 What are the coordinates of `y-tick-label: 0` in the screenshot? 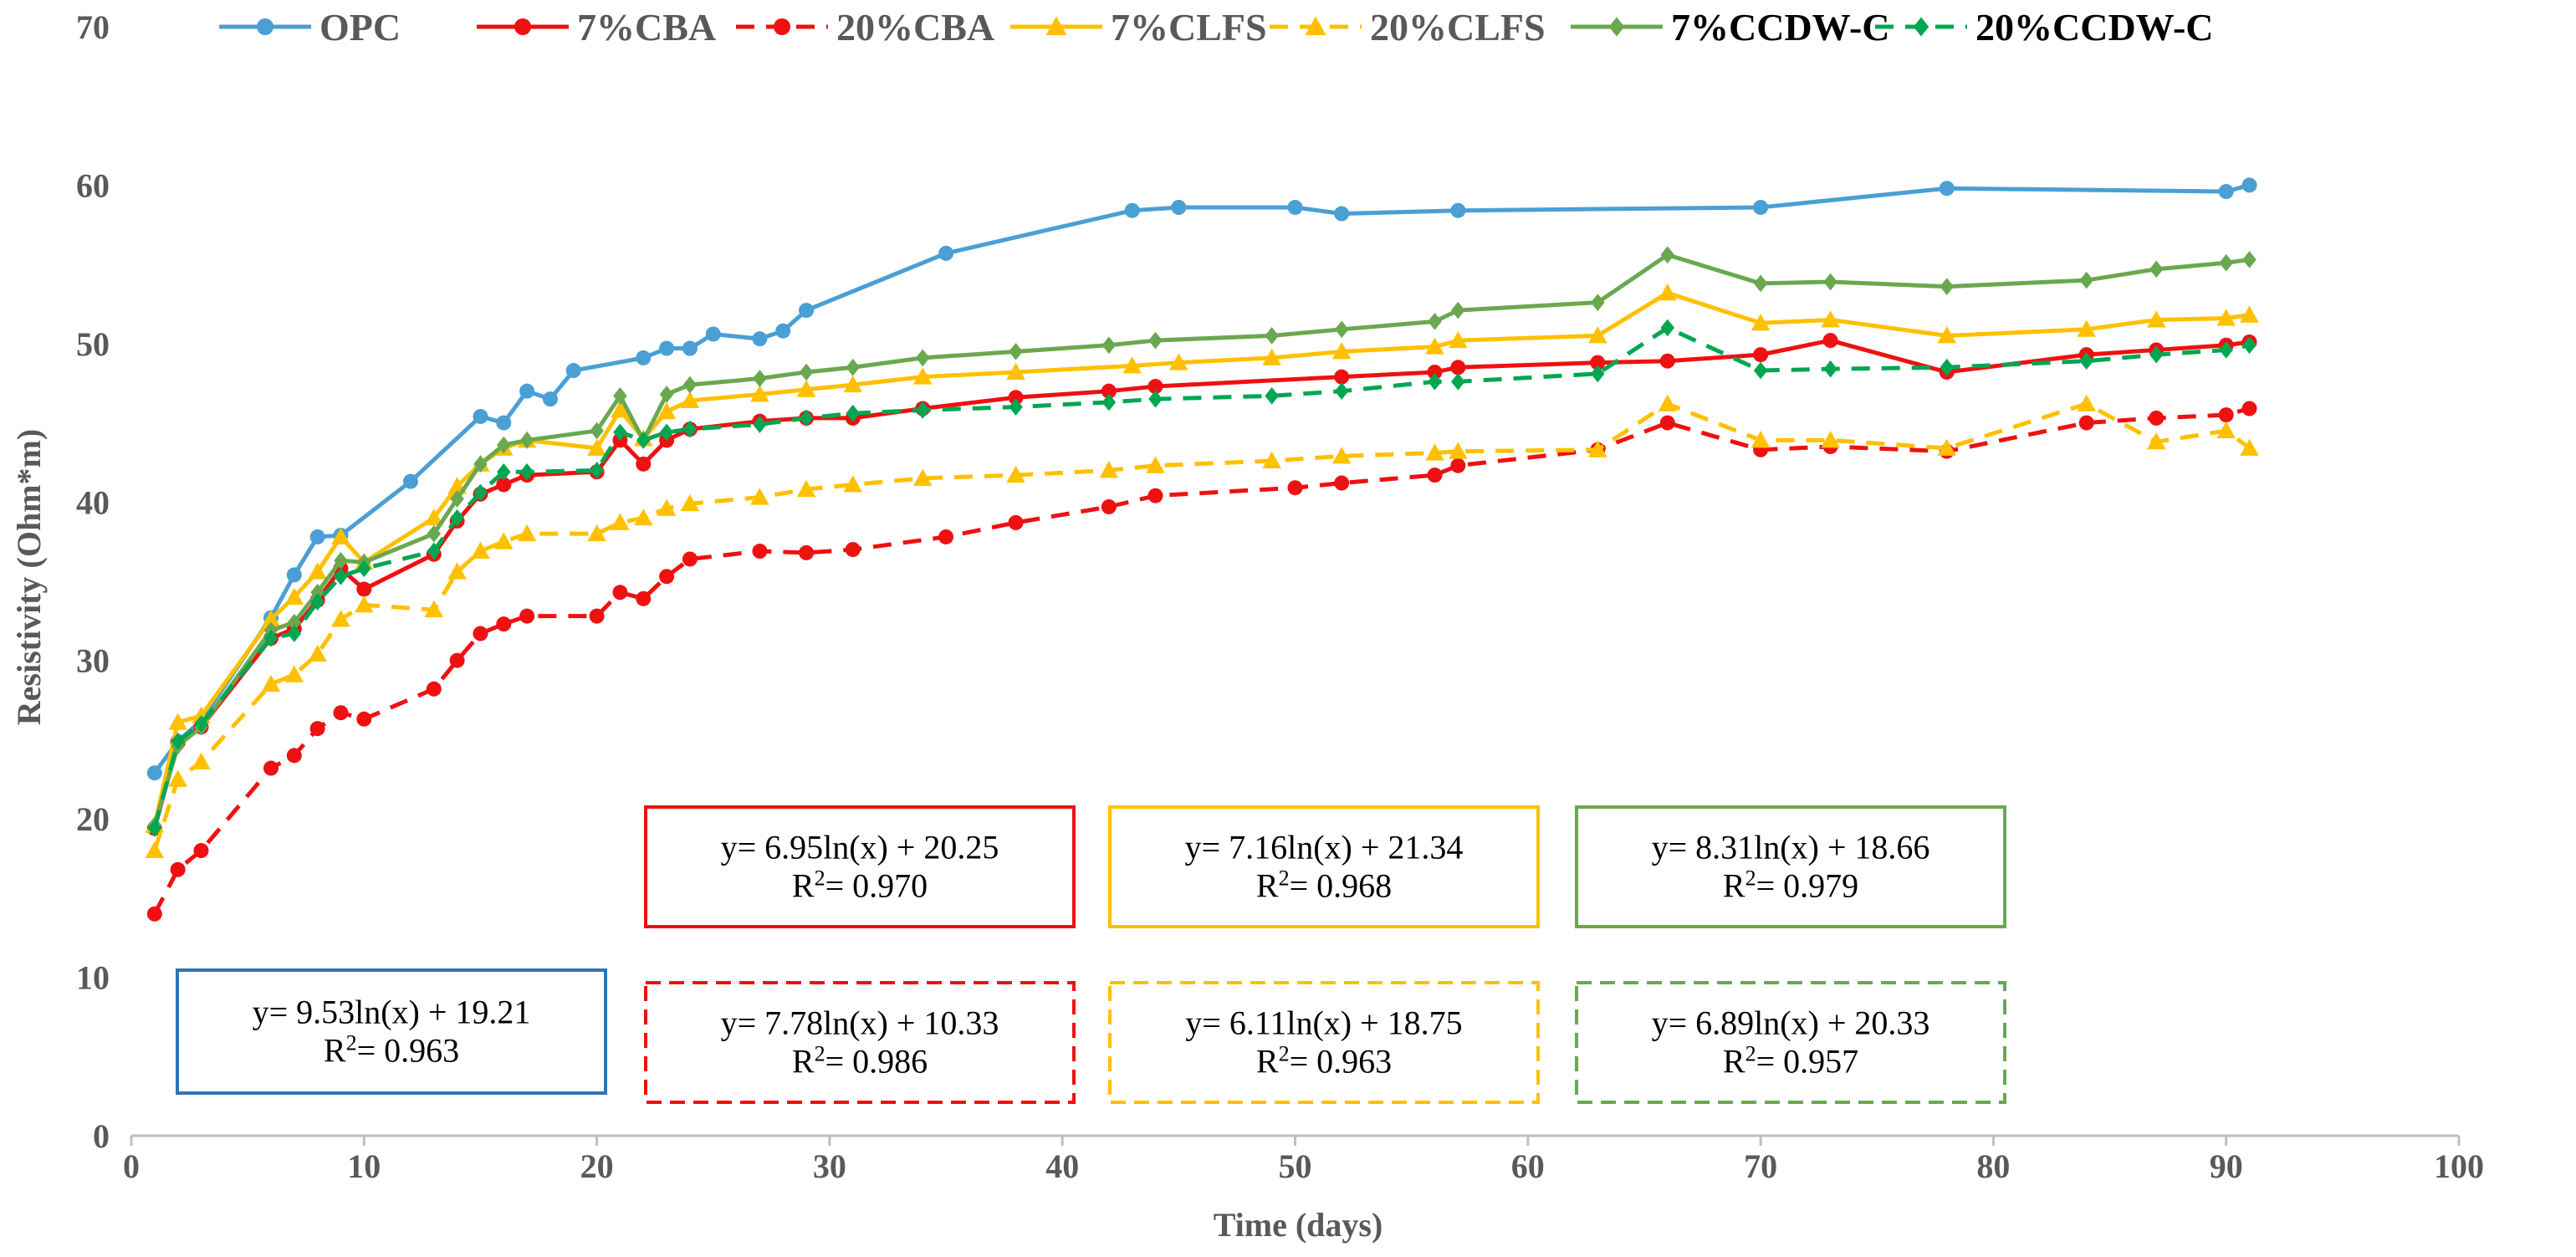 It's located at (101, 1136).